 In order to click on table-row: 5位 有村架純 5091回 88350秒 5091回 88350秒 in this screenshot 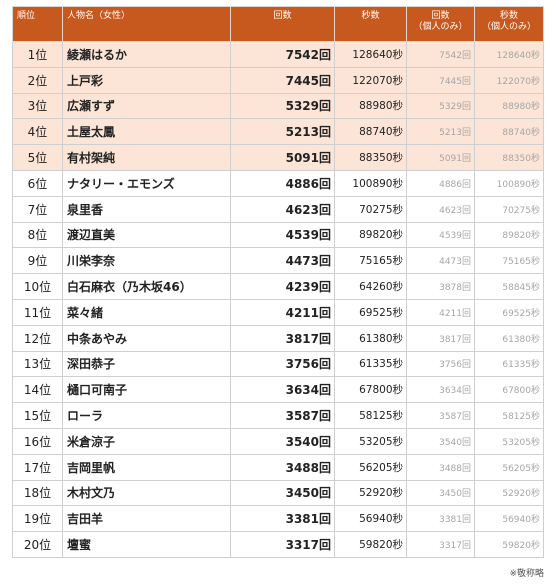, I will do `click(278, 157)`.